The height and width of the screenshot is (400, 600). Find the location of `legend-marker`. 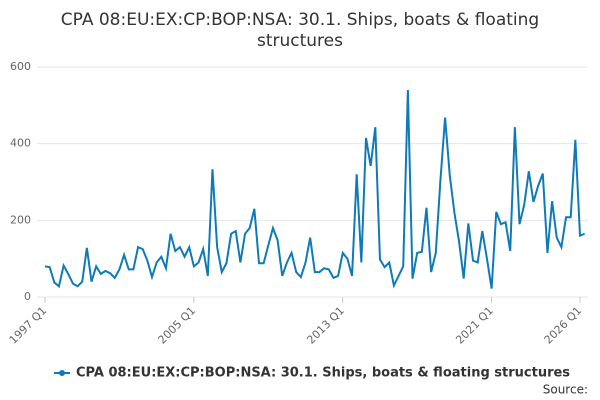

legend-marker is located at coordinates (62, 373).